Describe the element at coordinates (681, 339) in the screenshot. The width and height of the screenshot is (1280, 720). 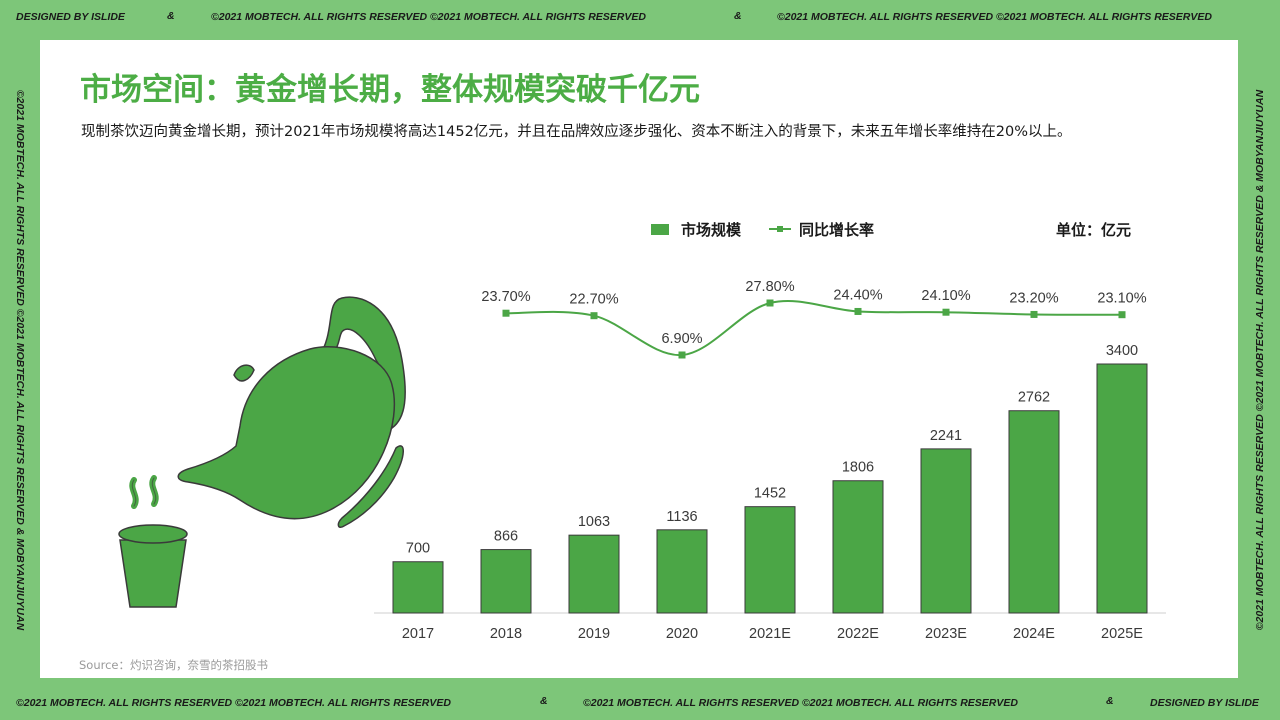
I see `rate-label-2020: 6.90%` at that location.